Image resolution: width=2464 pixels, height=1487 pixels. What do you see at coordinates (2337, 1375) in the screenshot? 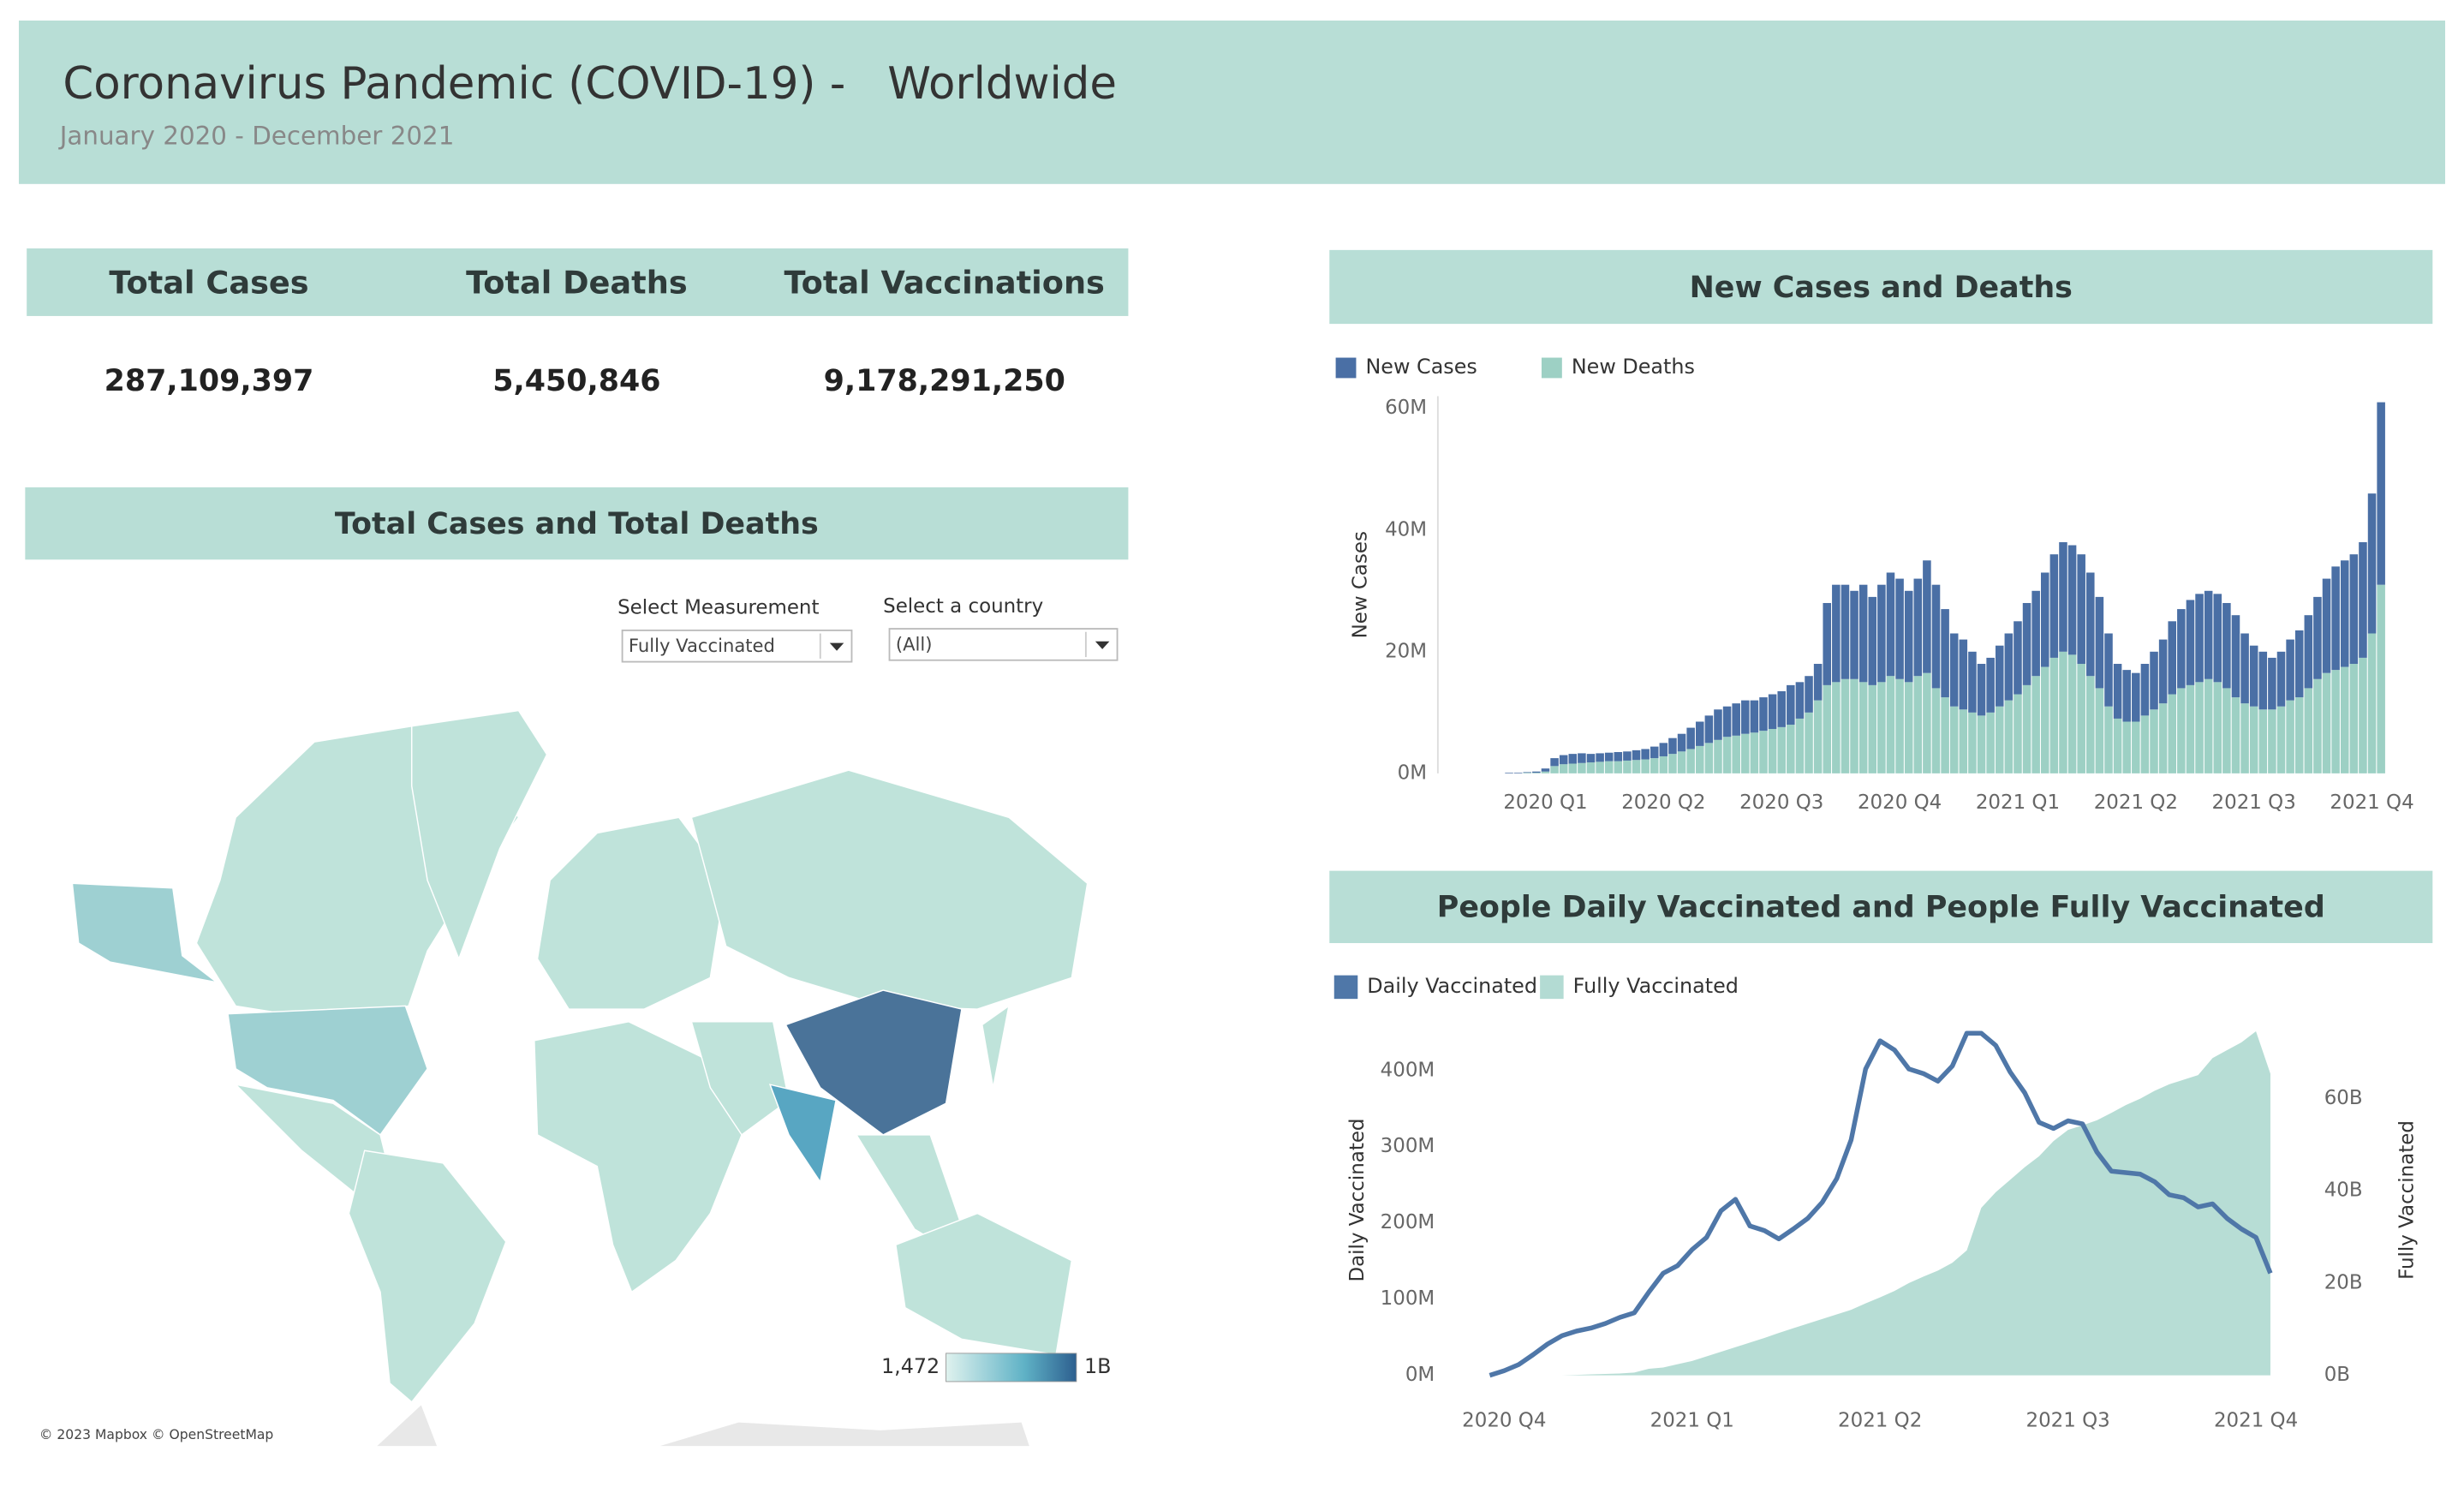
I see `y2-tick-label: 0B` at bounding box center [2337, 1375].